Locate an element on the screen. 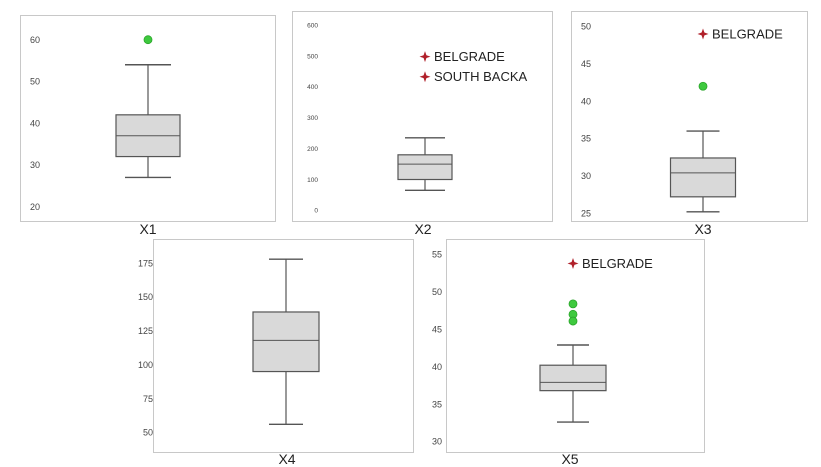 The height and width of the screenshot is (467, 821). y-tick-label: 150 is located at coordinates (145, 297).